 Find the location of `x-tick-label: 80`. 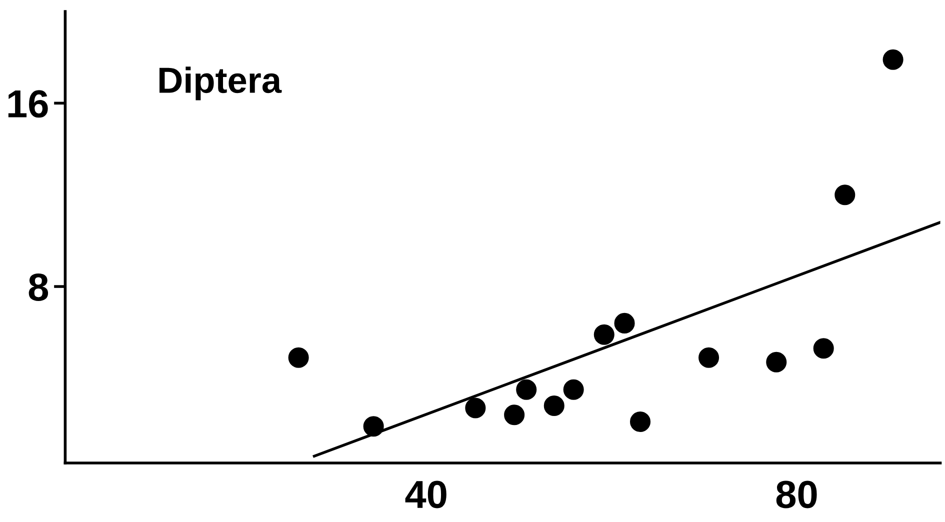

x-tick-label: 80 is located at coordinates (796, 494).